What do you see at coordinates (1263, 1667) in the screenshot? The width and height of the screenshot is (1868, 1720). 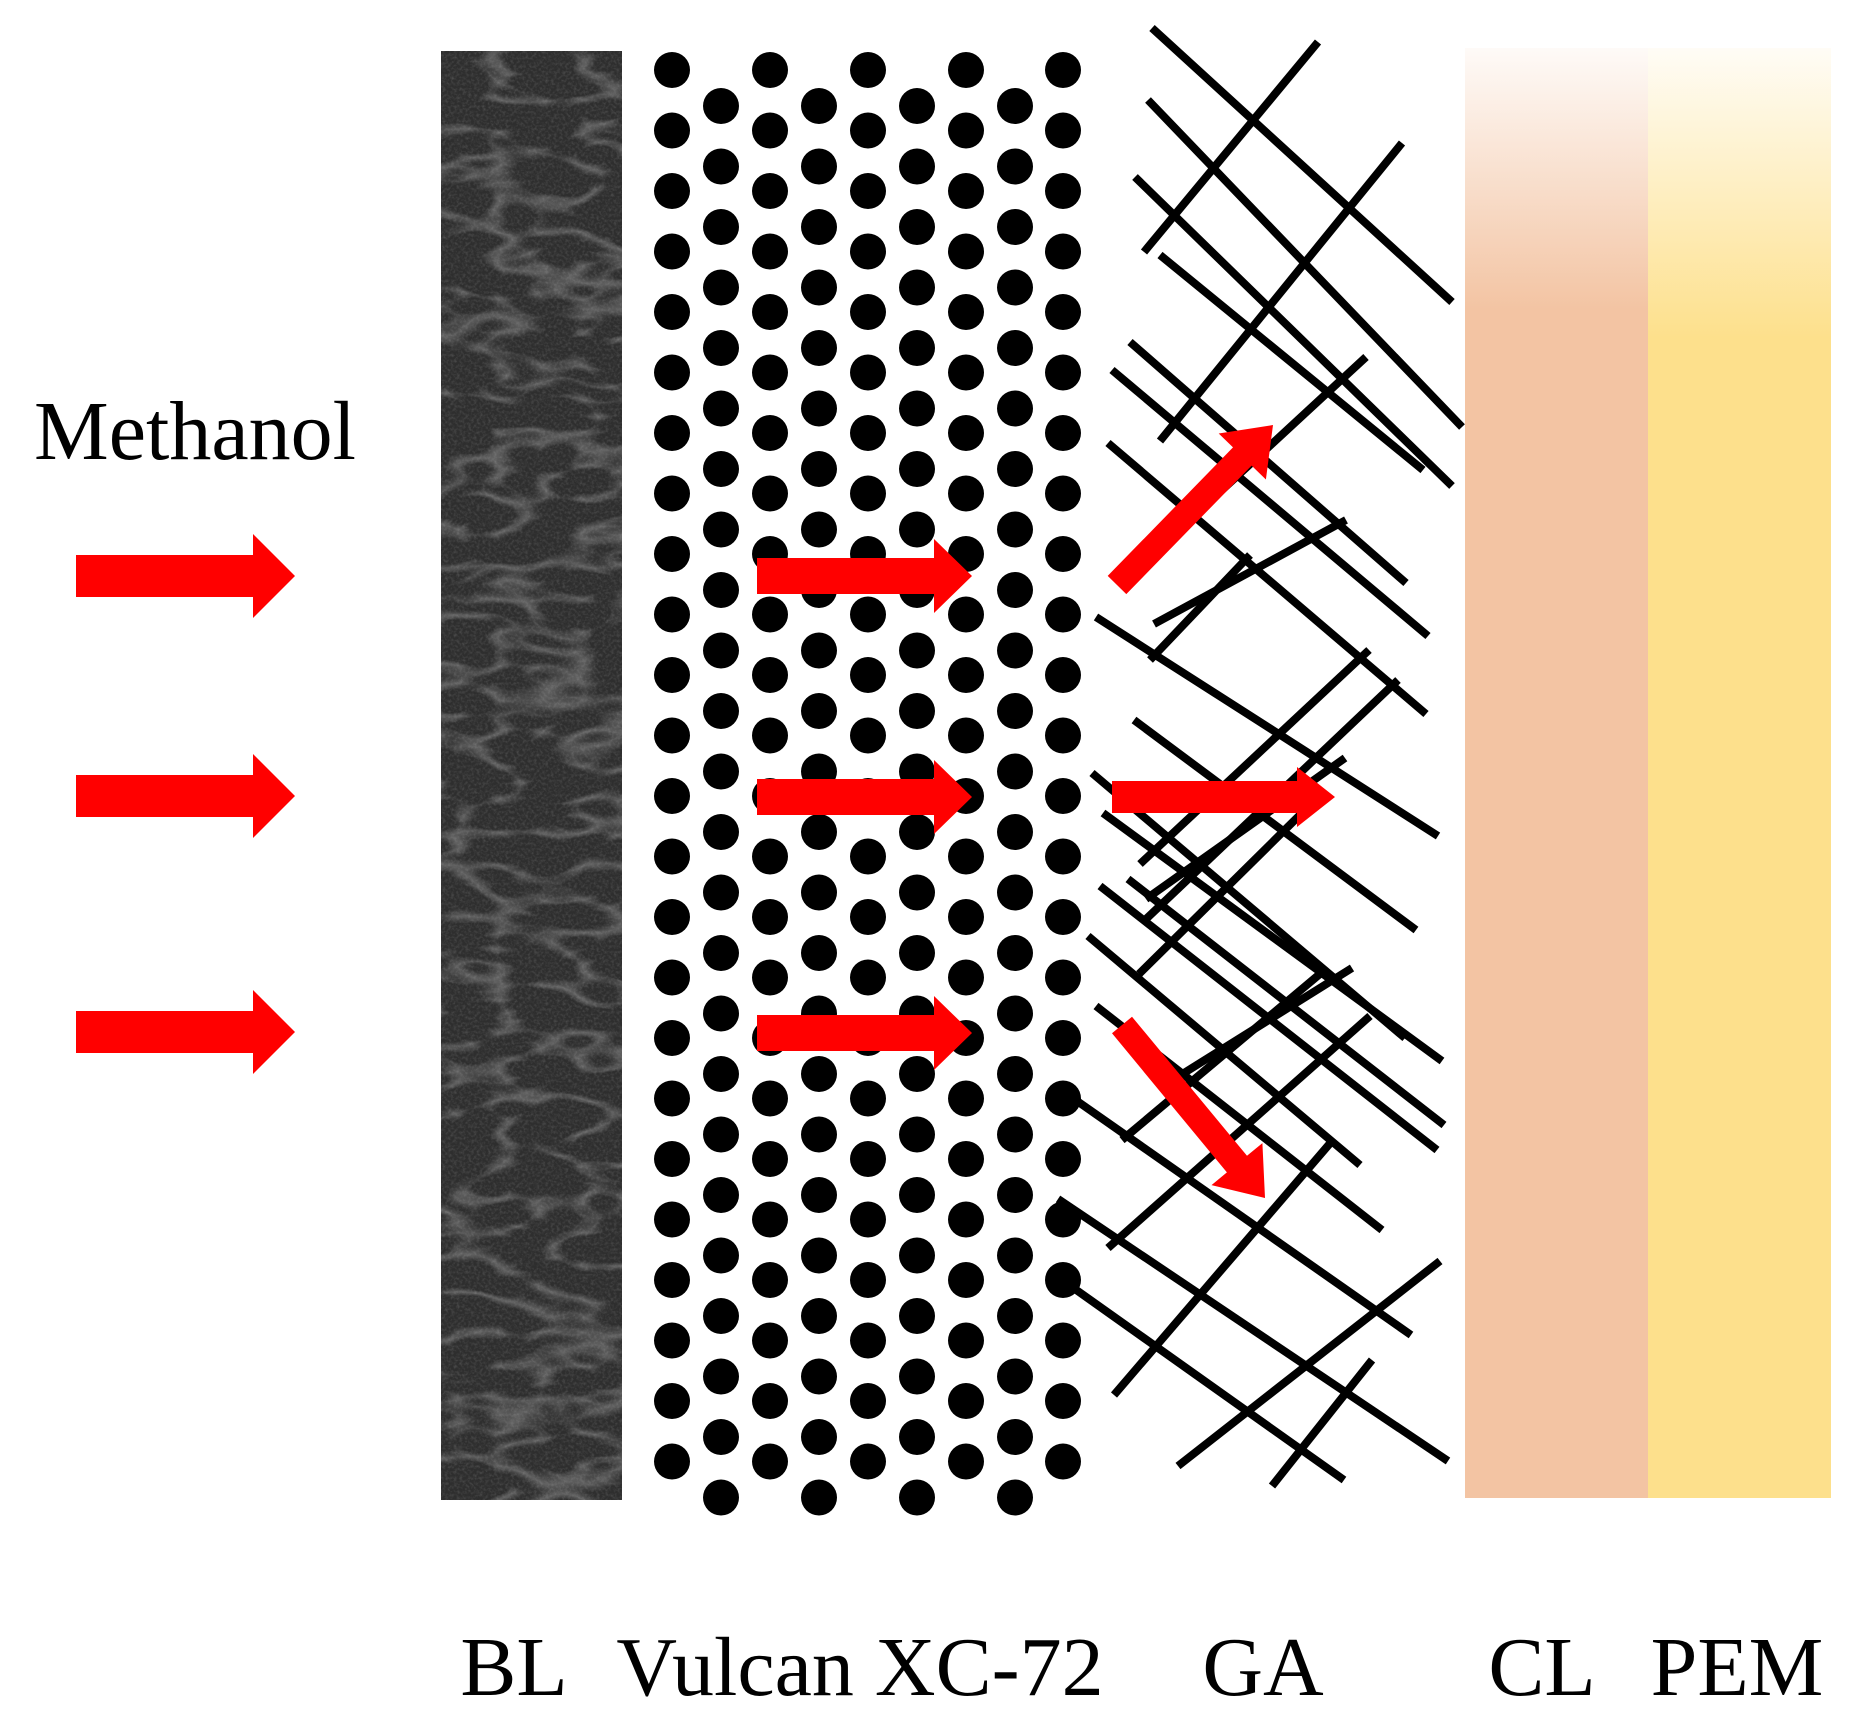 I see `layer-label-ga: GA` at bounding box center [1263, 1667].